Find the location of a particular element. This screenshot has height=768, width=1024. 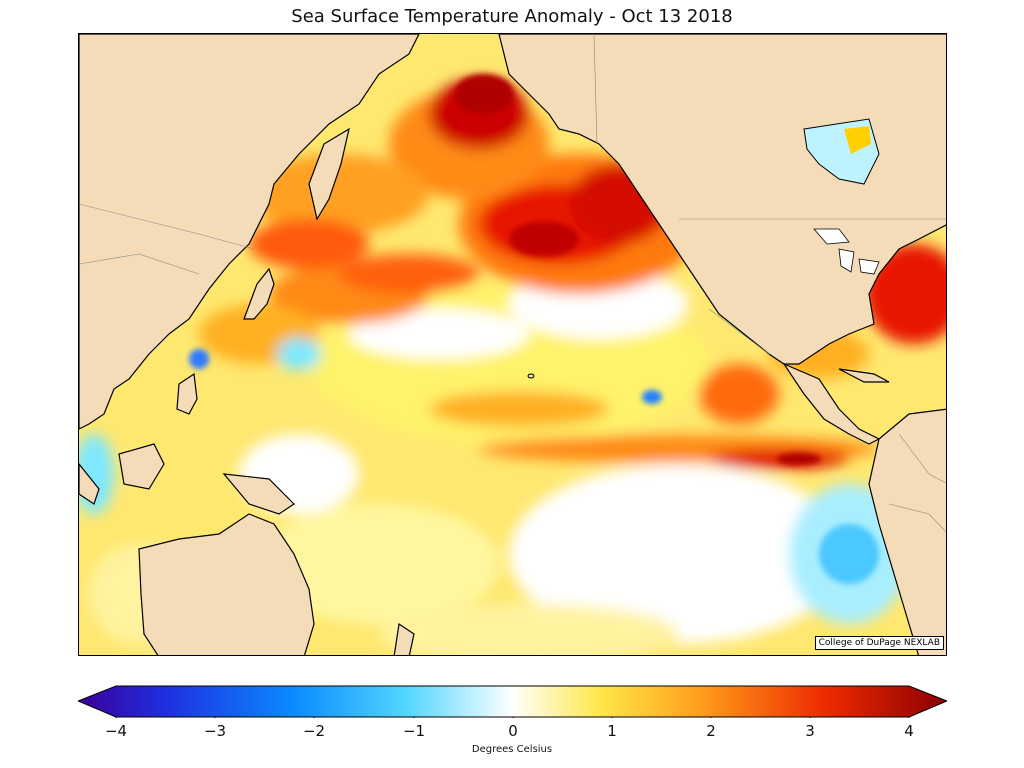

land-australia is located at coordinates (226, 584).